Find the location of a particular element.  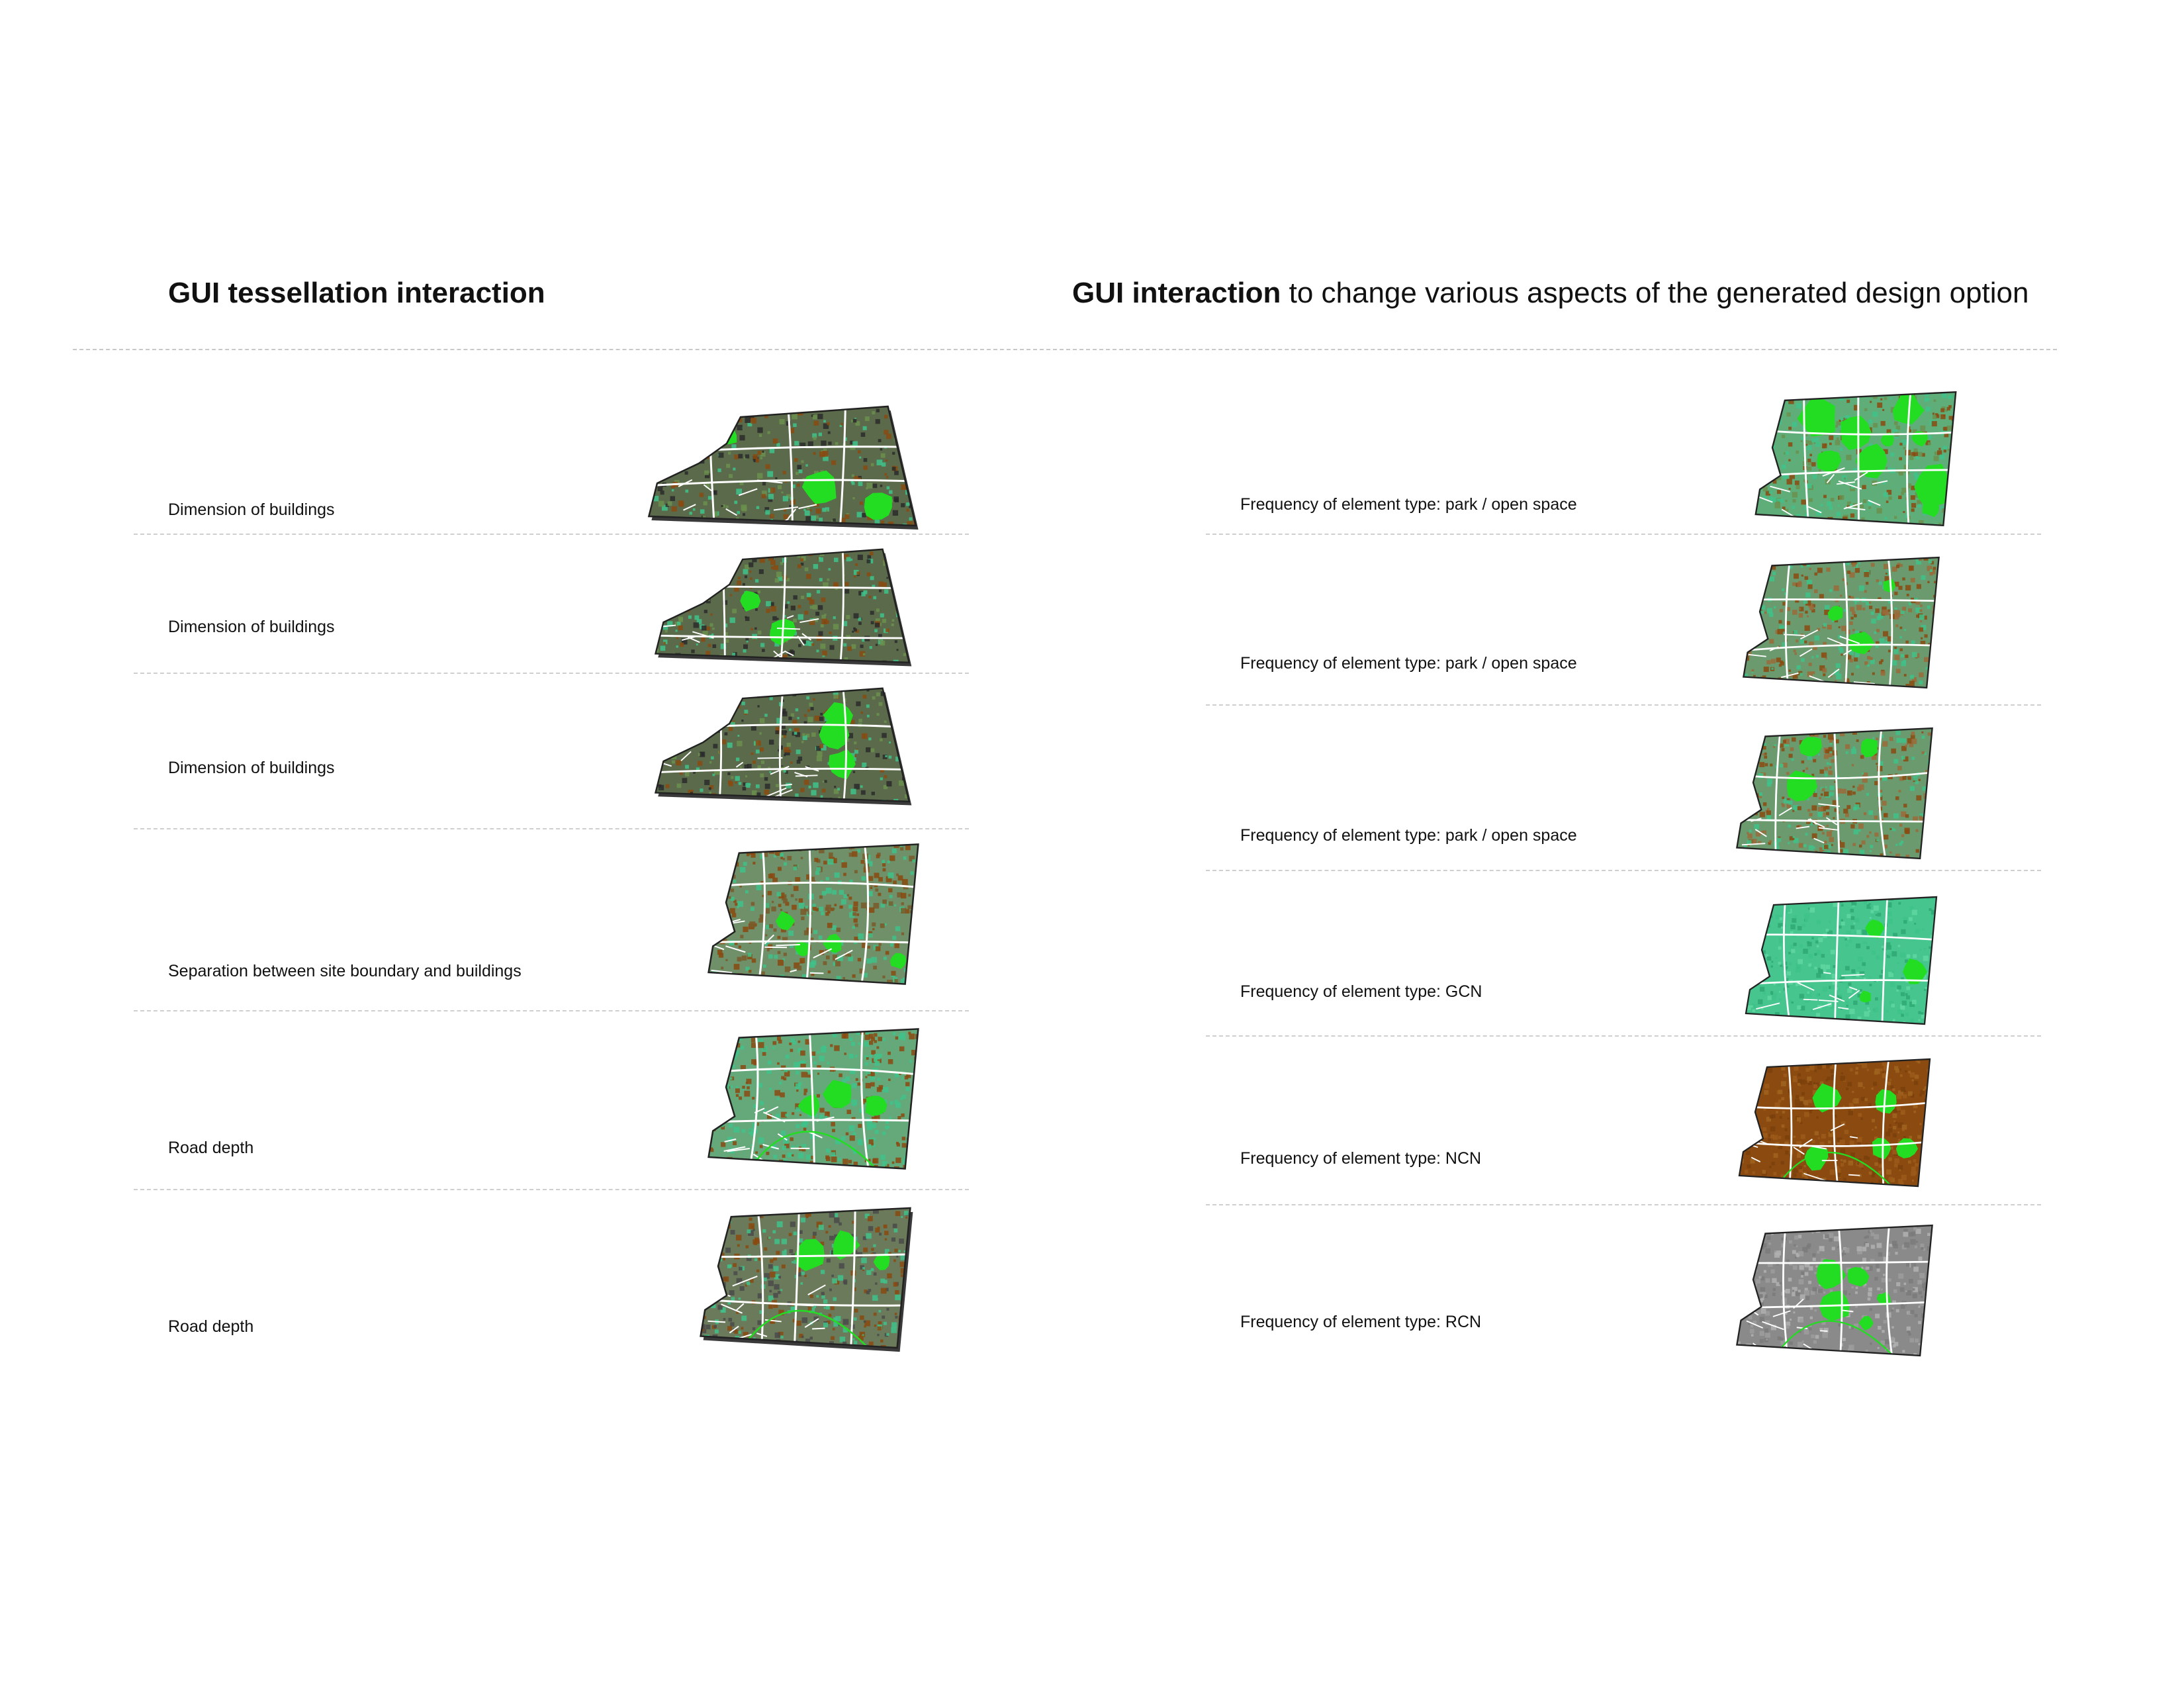

right-row-6: Frequency of element type: RCN is located at coordinates (1624, 1288).